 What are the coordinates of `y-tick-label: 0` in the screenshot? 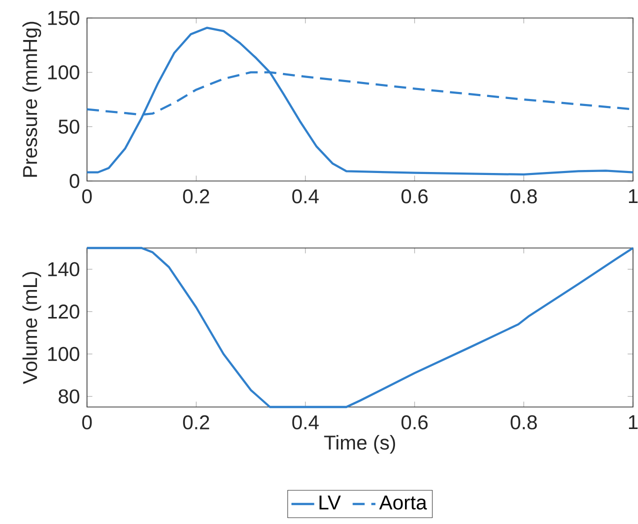 It's located at (75, 181).